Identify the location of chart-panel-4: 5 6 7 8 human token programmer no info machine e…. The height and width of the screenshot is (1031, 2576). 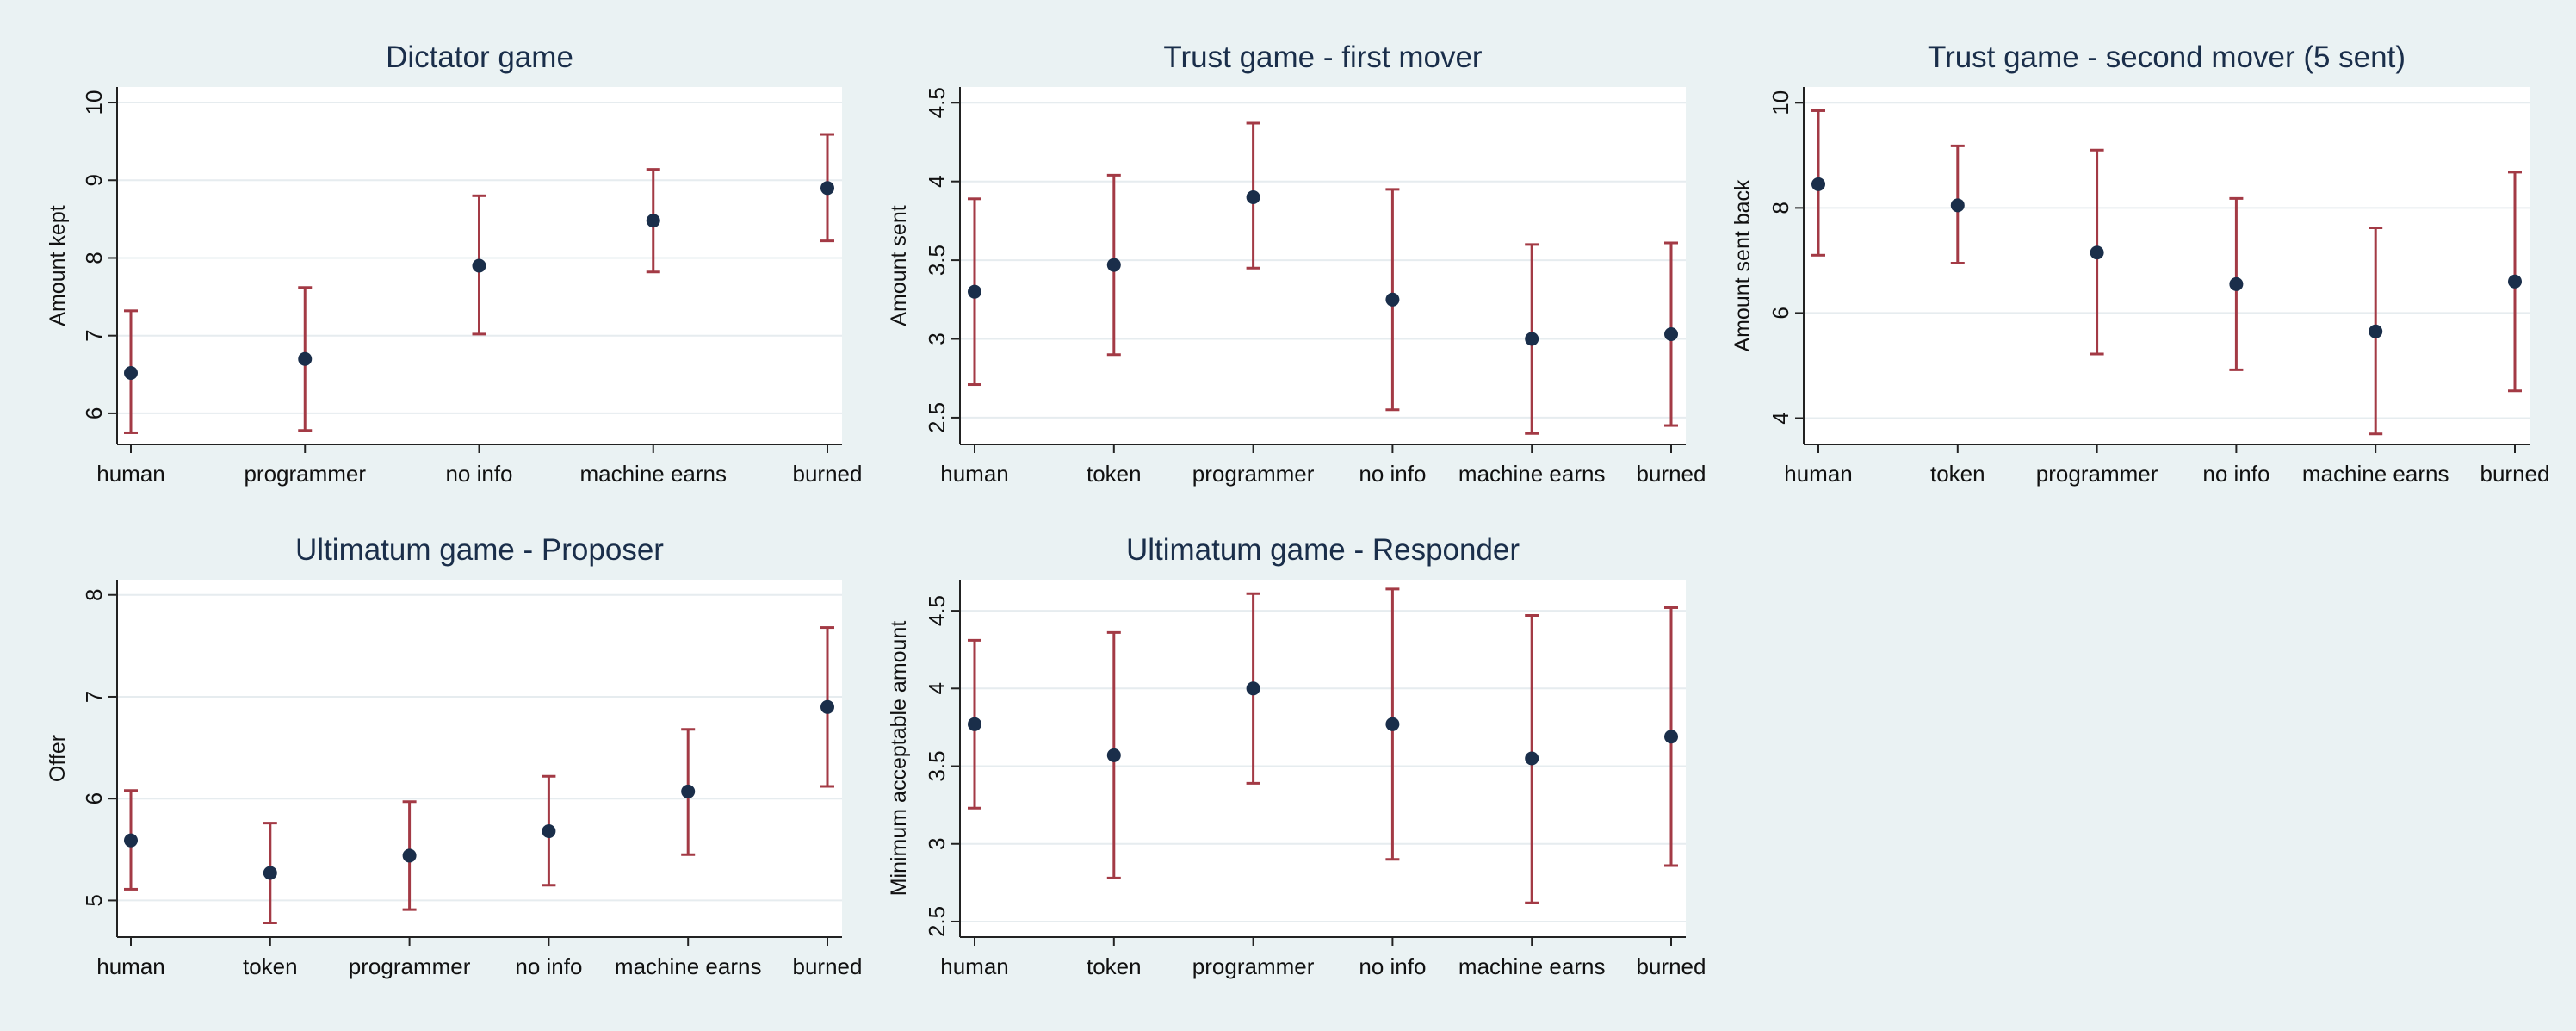
(454, 756).